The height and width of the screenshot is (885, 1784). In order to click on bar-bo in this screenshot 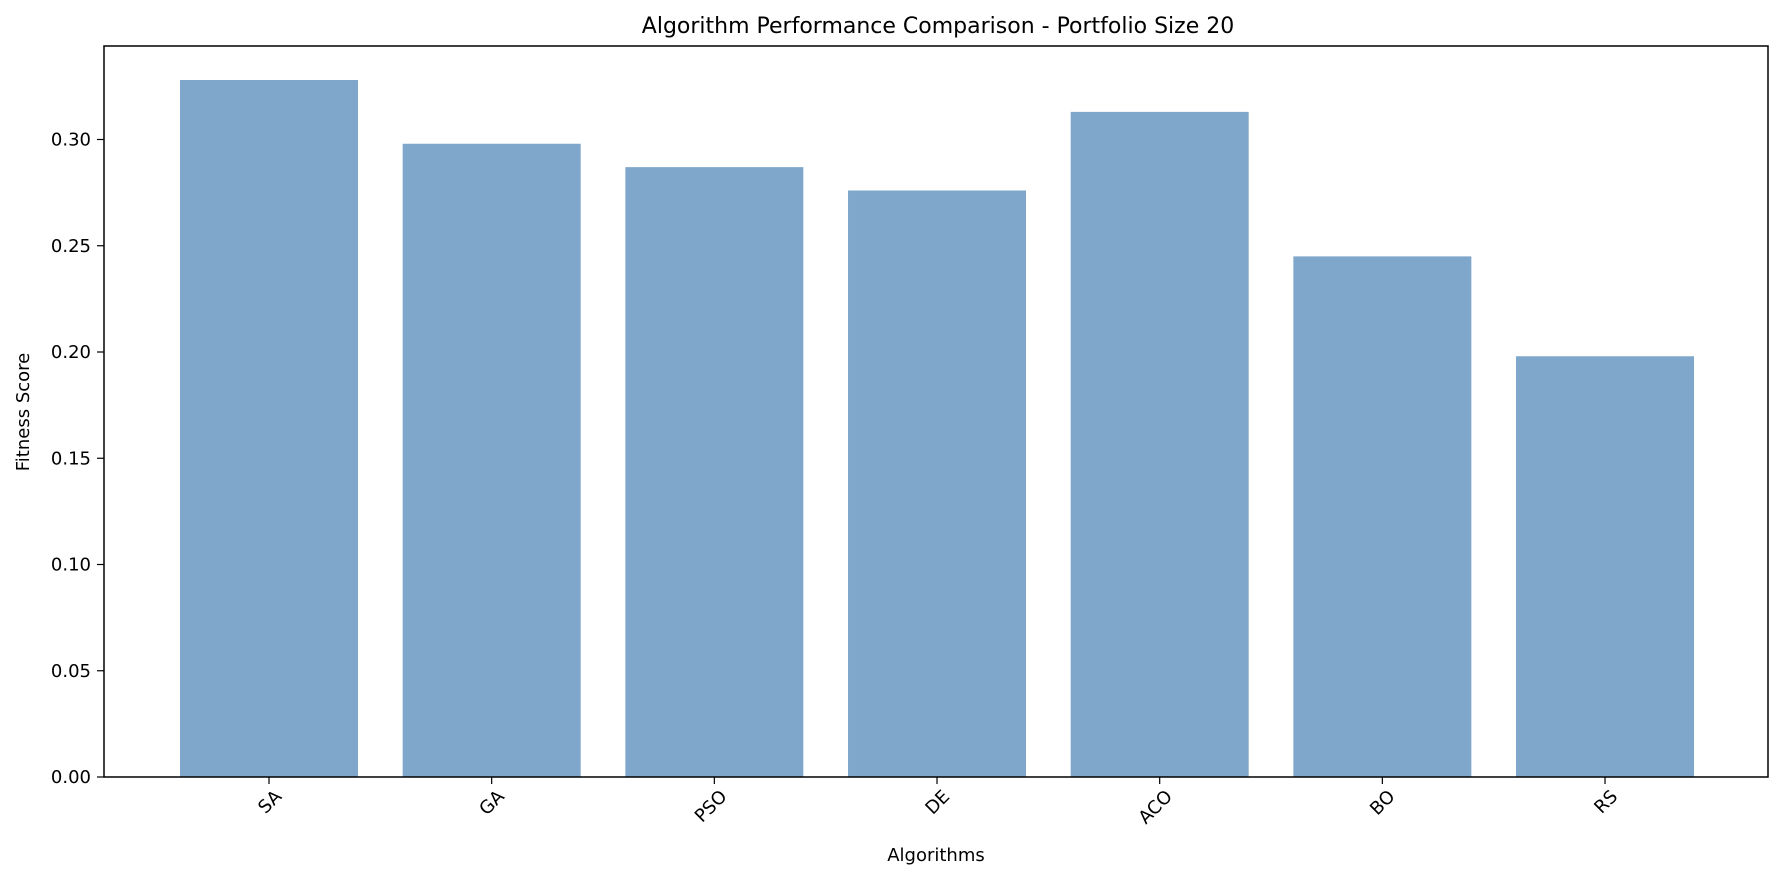, I will do `click(1382, 517)`.